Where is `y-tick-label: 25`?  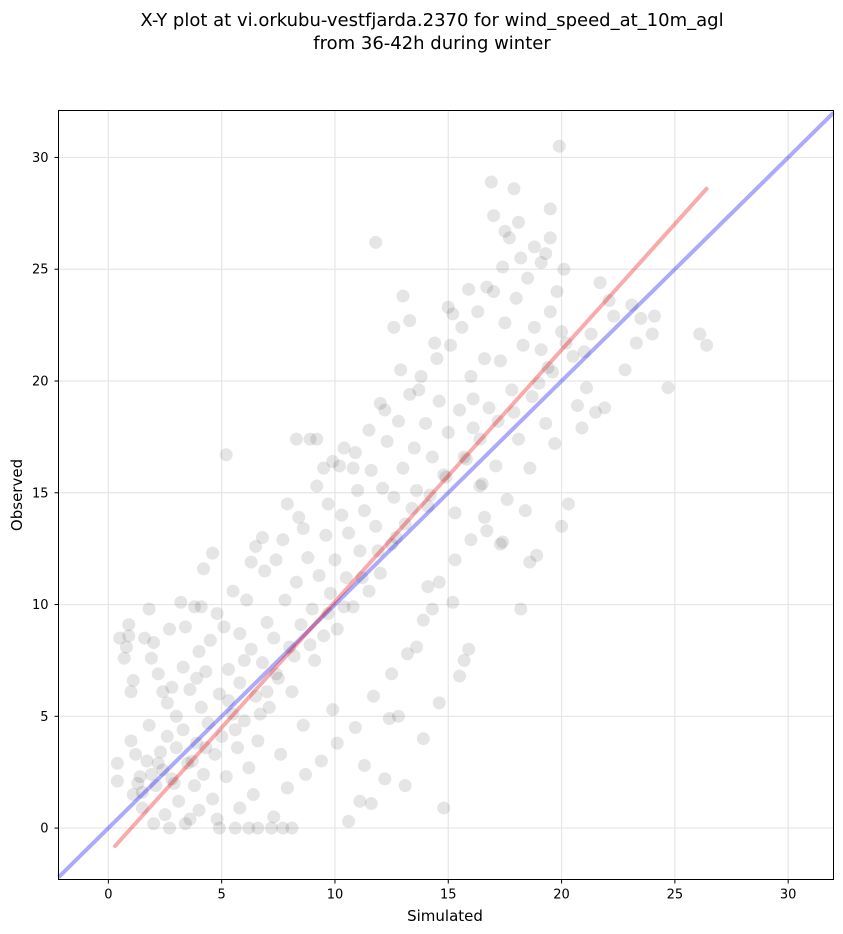
y-tick-label: 25 is located at coordinates (40, 270).